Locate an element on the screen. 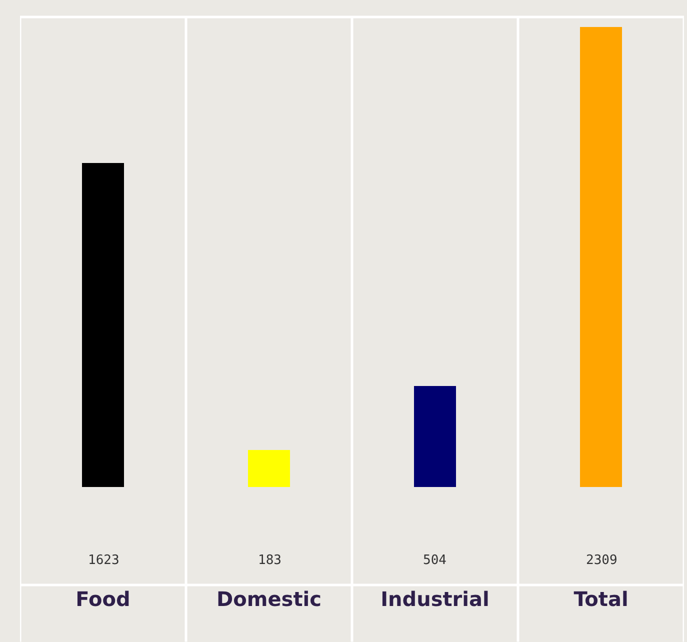 Image resolution: width=687 pixels, height=642 pixels. x-tick-label: Food is located at coordinates (103, 599).